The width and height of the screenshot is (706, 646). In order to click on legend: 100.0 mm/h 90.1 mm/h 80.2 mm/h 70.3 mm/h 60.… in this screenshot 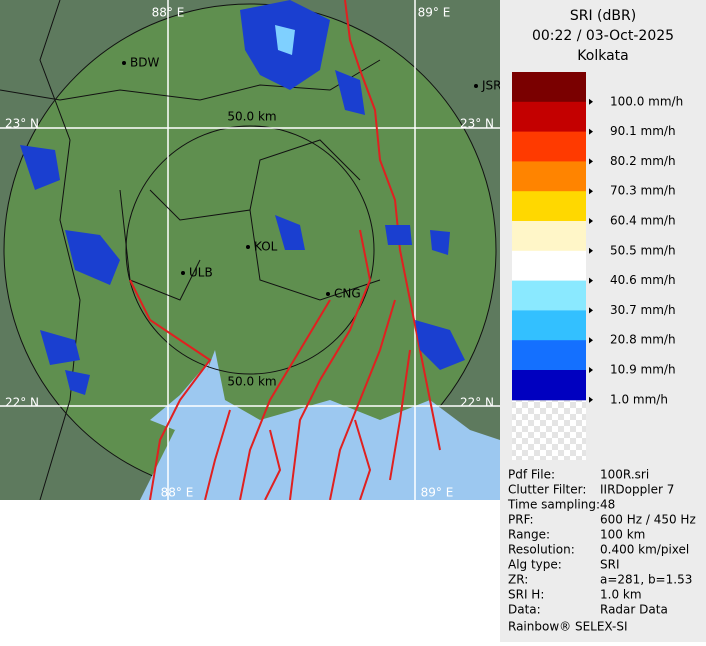, I will do `click(597, 239)`.